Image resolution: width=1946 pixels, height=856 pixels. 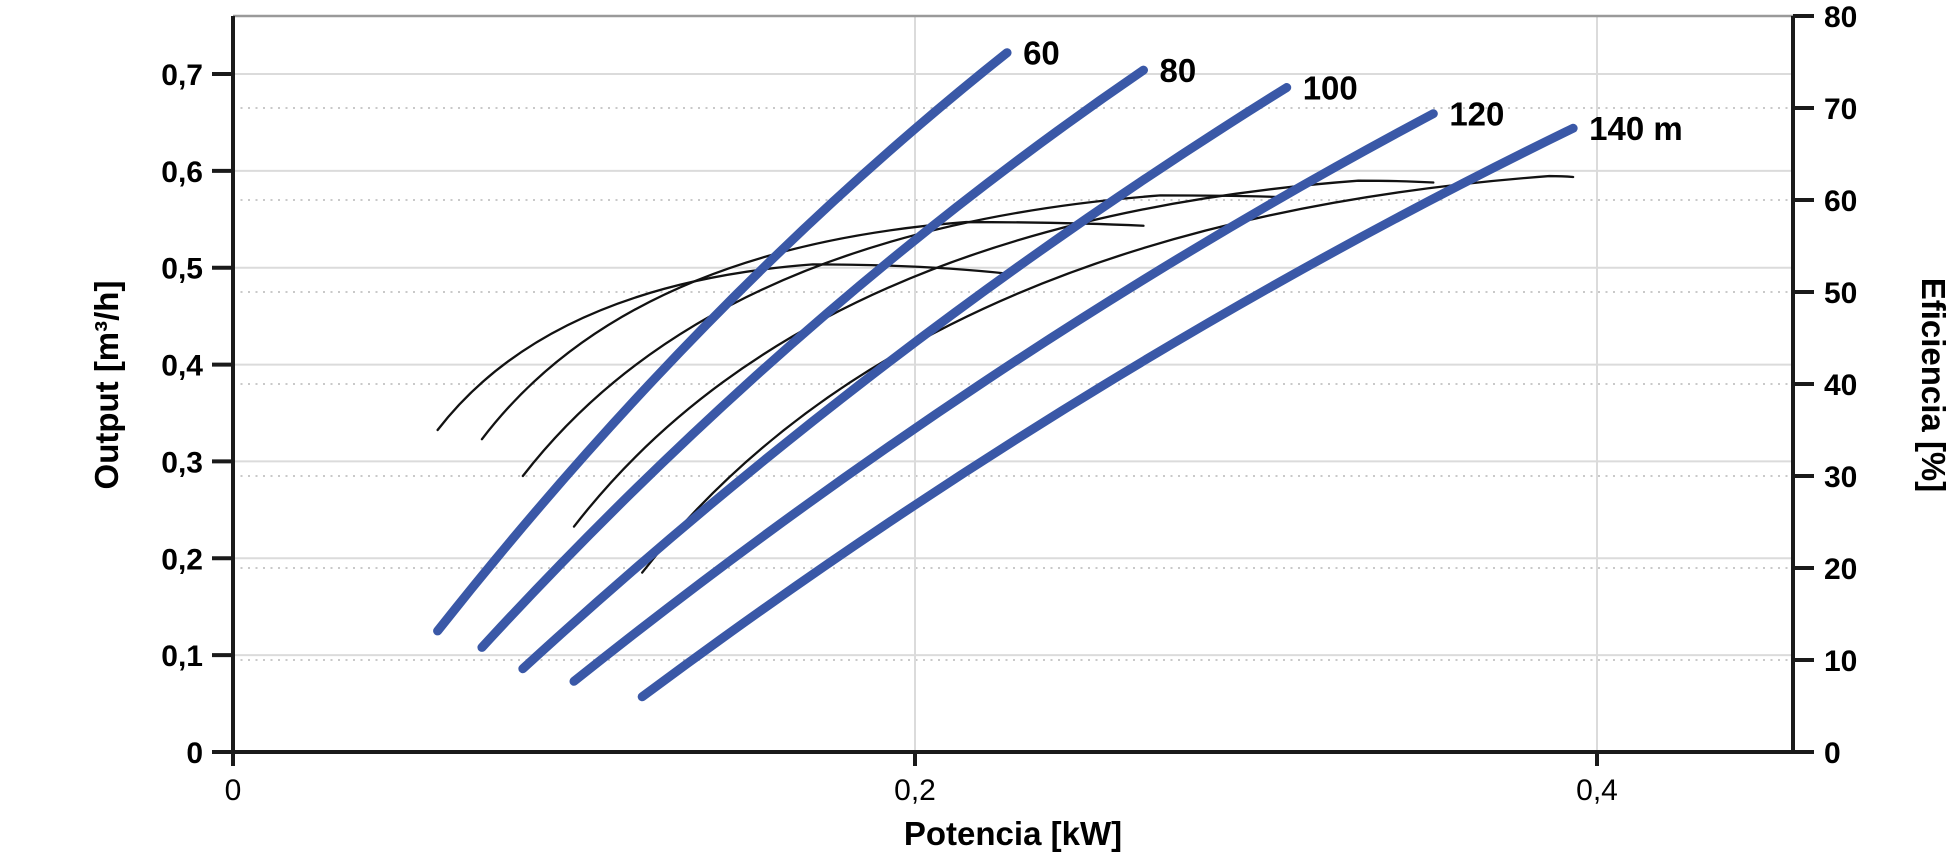 I want to click on x-tick-label: 0,4, so click(x=1597, y=790).